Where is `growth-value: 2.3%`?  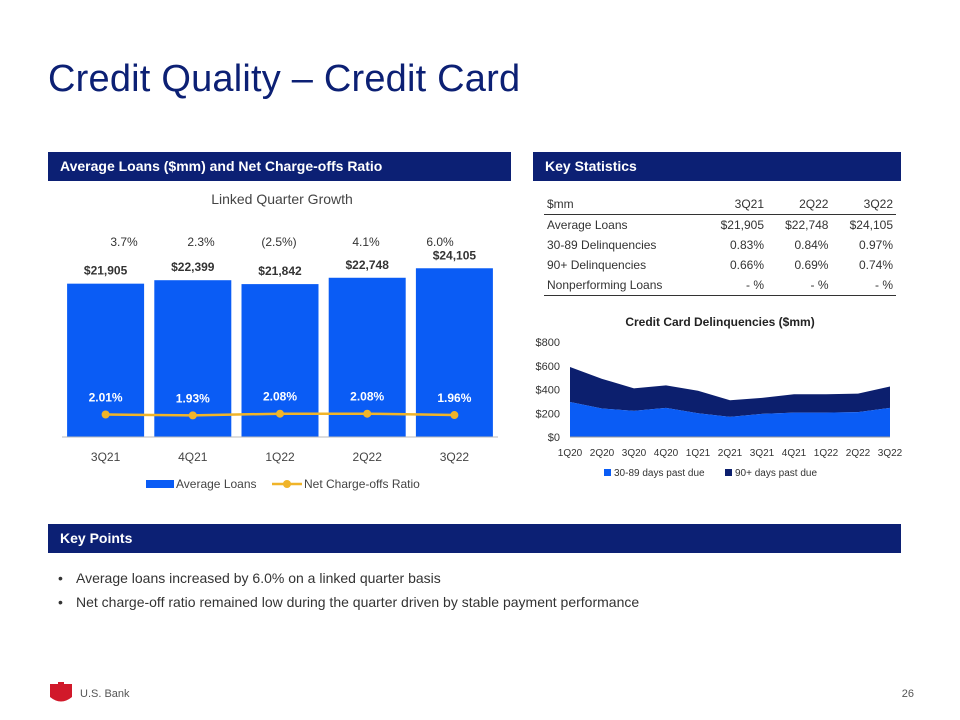
growth-value: 2.3% is located at coordinates (201, 242).